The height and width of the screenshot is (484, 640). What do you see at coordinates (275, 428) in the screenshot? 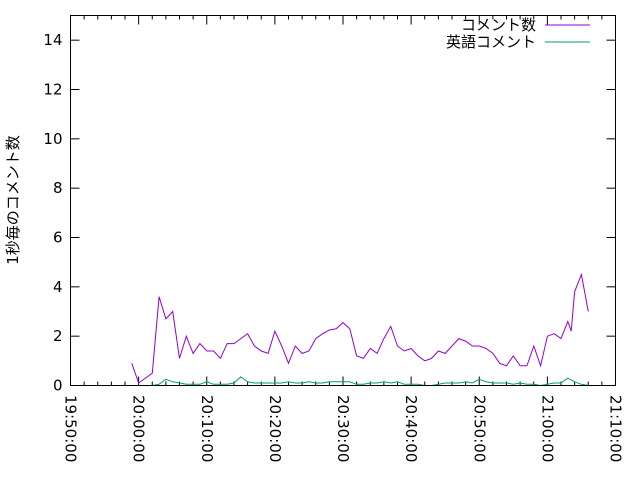
I see `x-tick-label: 20:20:00` at bounding box center [275, 428].